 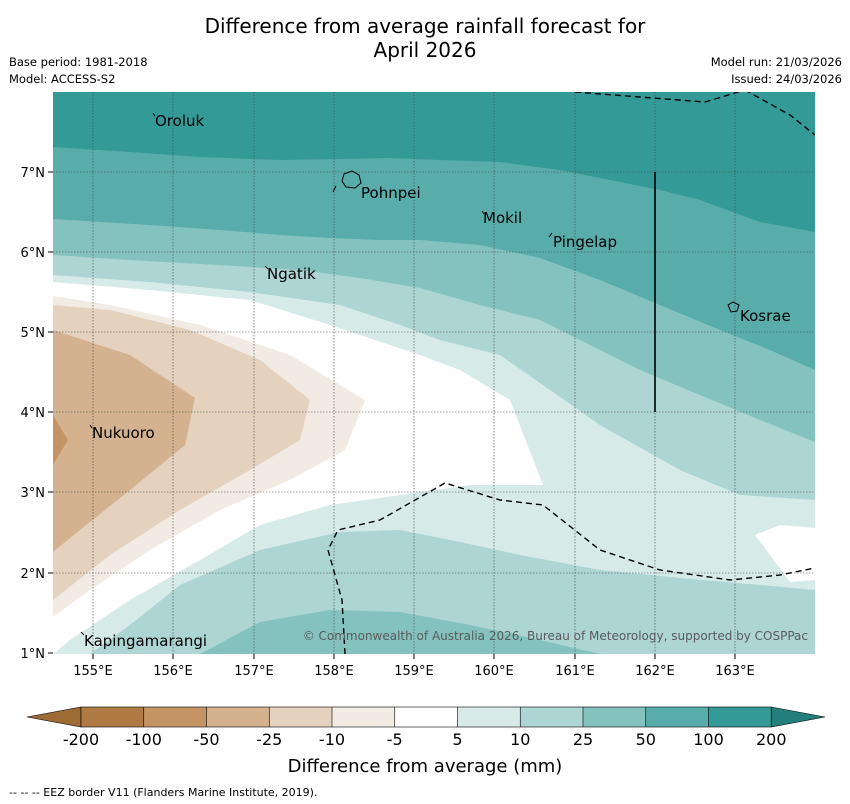 What do you see at coordinates (391, 193) in the screenshot?
I see `label-pohnpei: Pohnpei` at bounding box center [391, 193].